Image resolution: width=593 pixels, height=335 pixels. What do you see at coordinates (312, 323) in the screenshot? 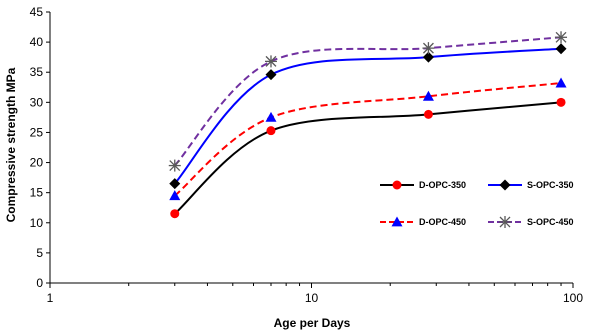
I see `x-axis-title: Age per Days` at bounding box center [312, 323].